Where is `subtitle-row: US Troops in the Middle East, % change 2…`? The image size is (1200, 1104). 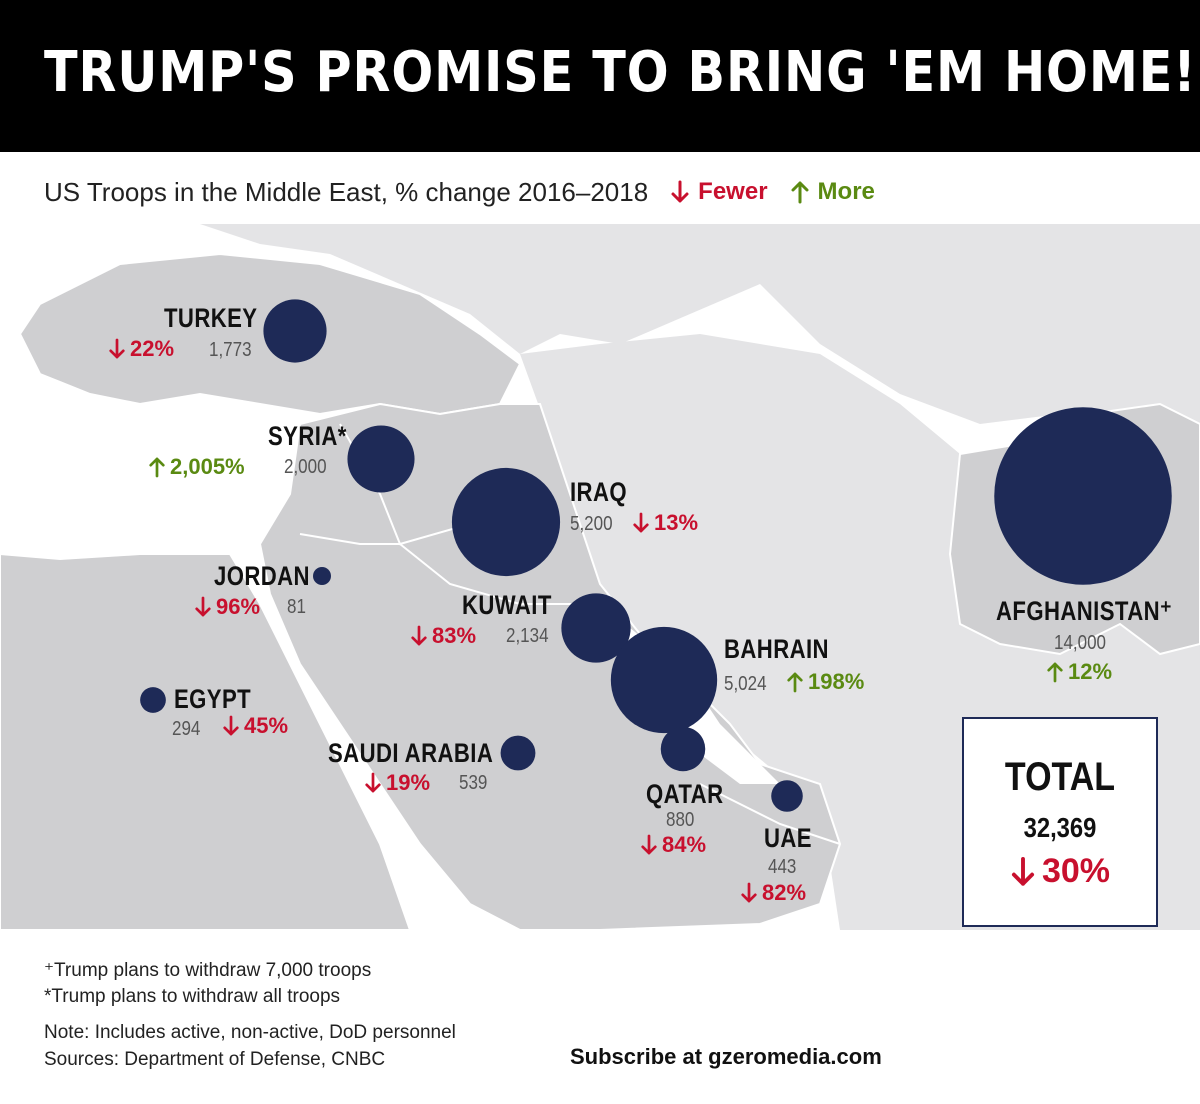
subtitle-row: US Troops in the Middle East, % change 2… is located at coordinates (459, 192).